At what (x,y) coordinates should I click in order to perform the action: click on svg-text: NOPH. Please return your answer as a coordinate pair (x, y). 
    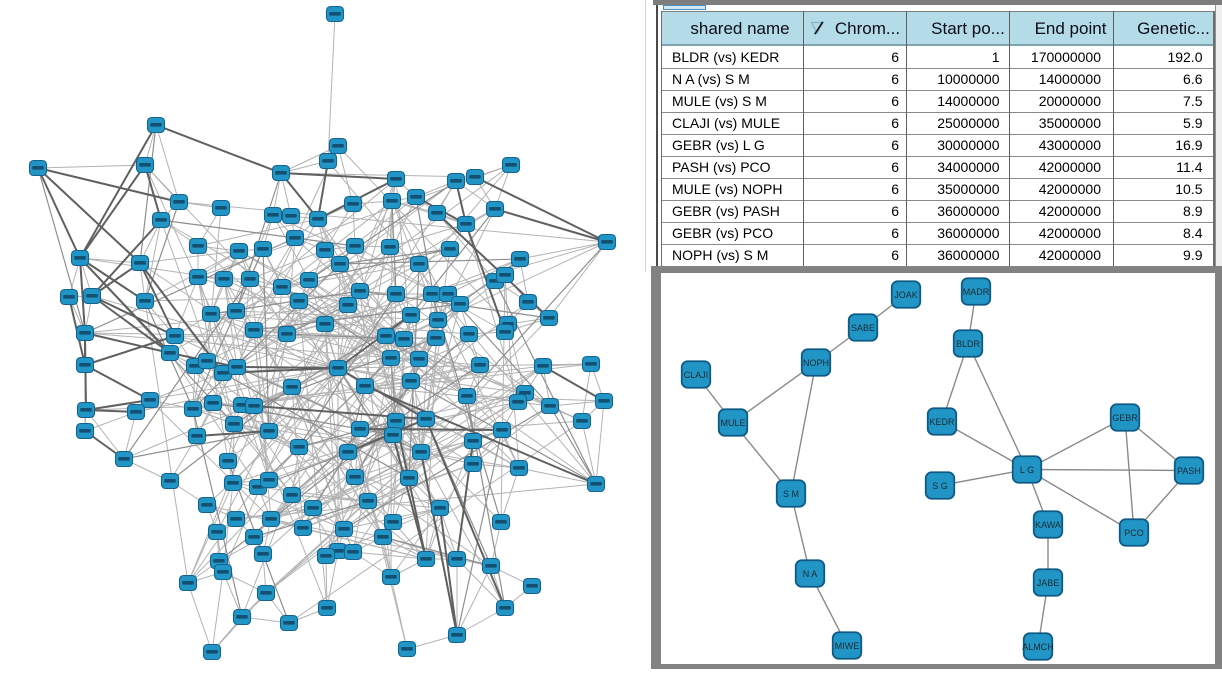
    Looking at the image, I should click on (816, 362).